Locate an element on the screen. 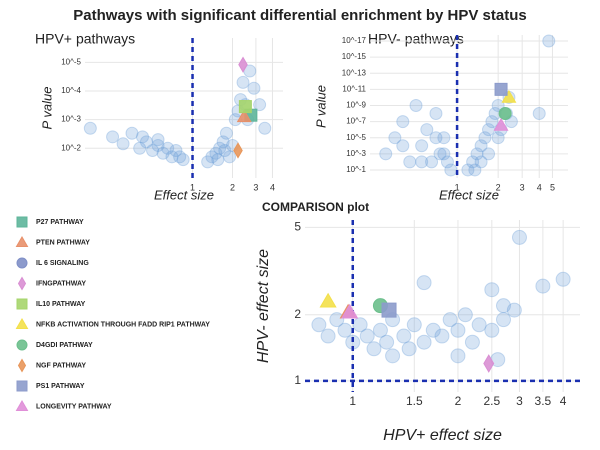  legend-label: PTEN PATHWAY is located at coordinates (63, 242).